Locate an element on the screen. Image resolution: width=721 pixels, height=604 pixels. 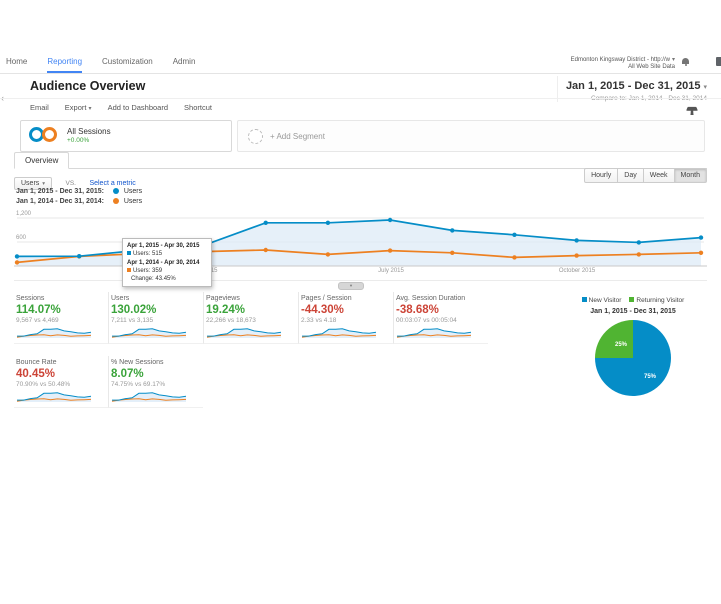
metric-card-title: Users is located at coordinates (120, 298).